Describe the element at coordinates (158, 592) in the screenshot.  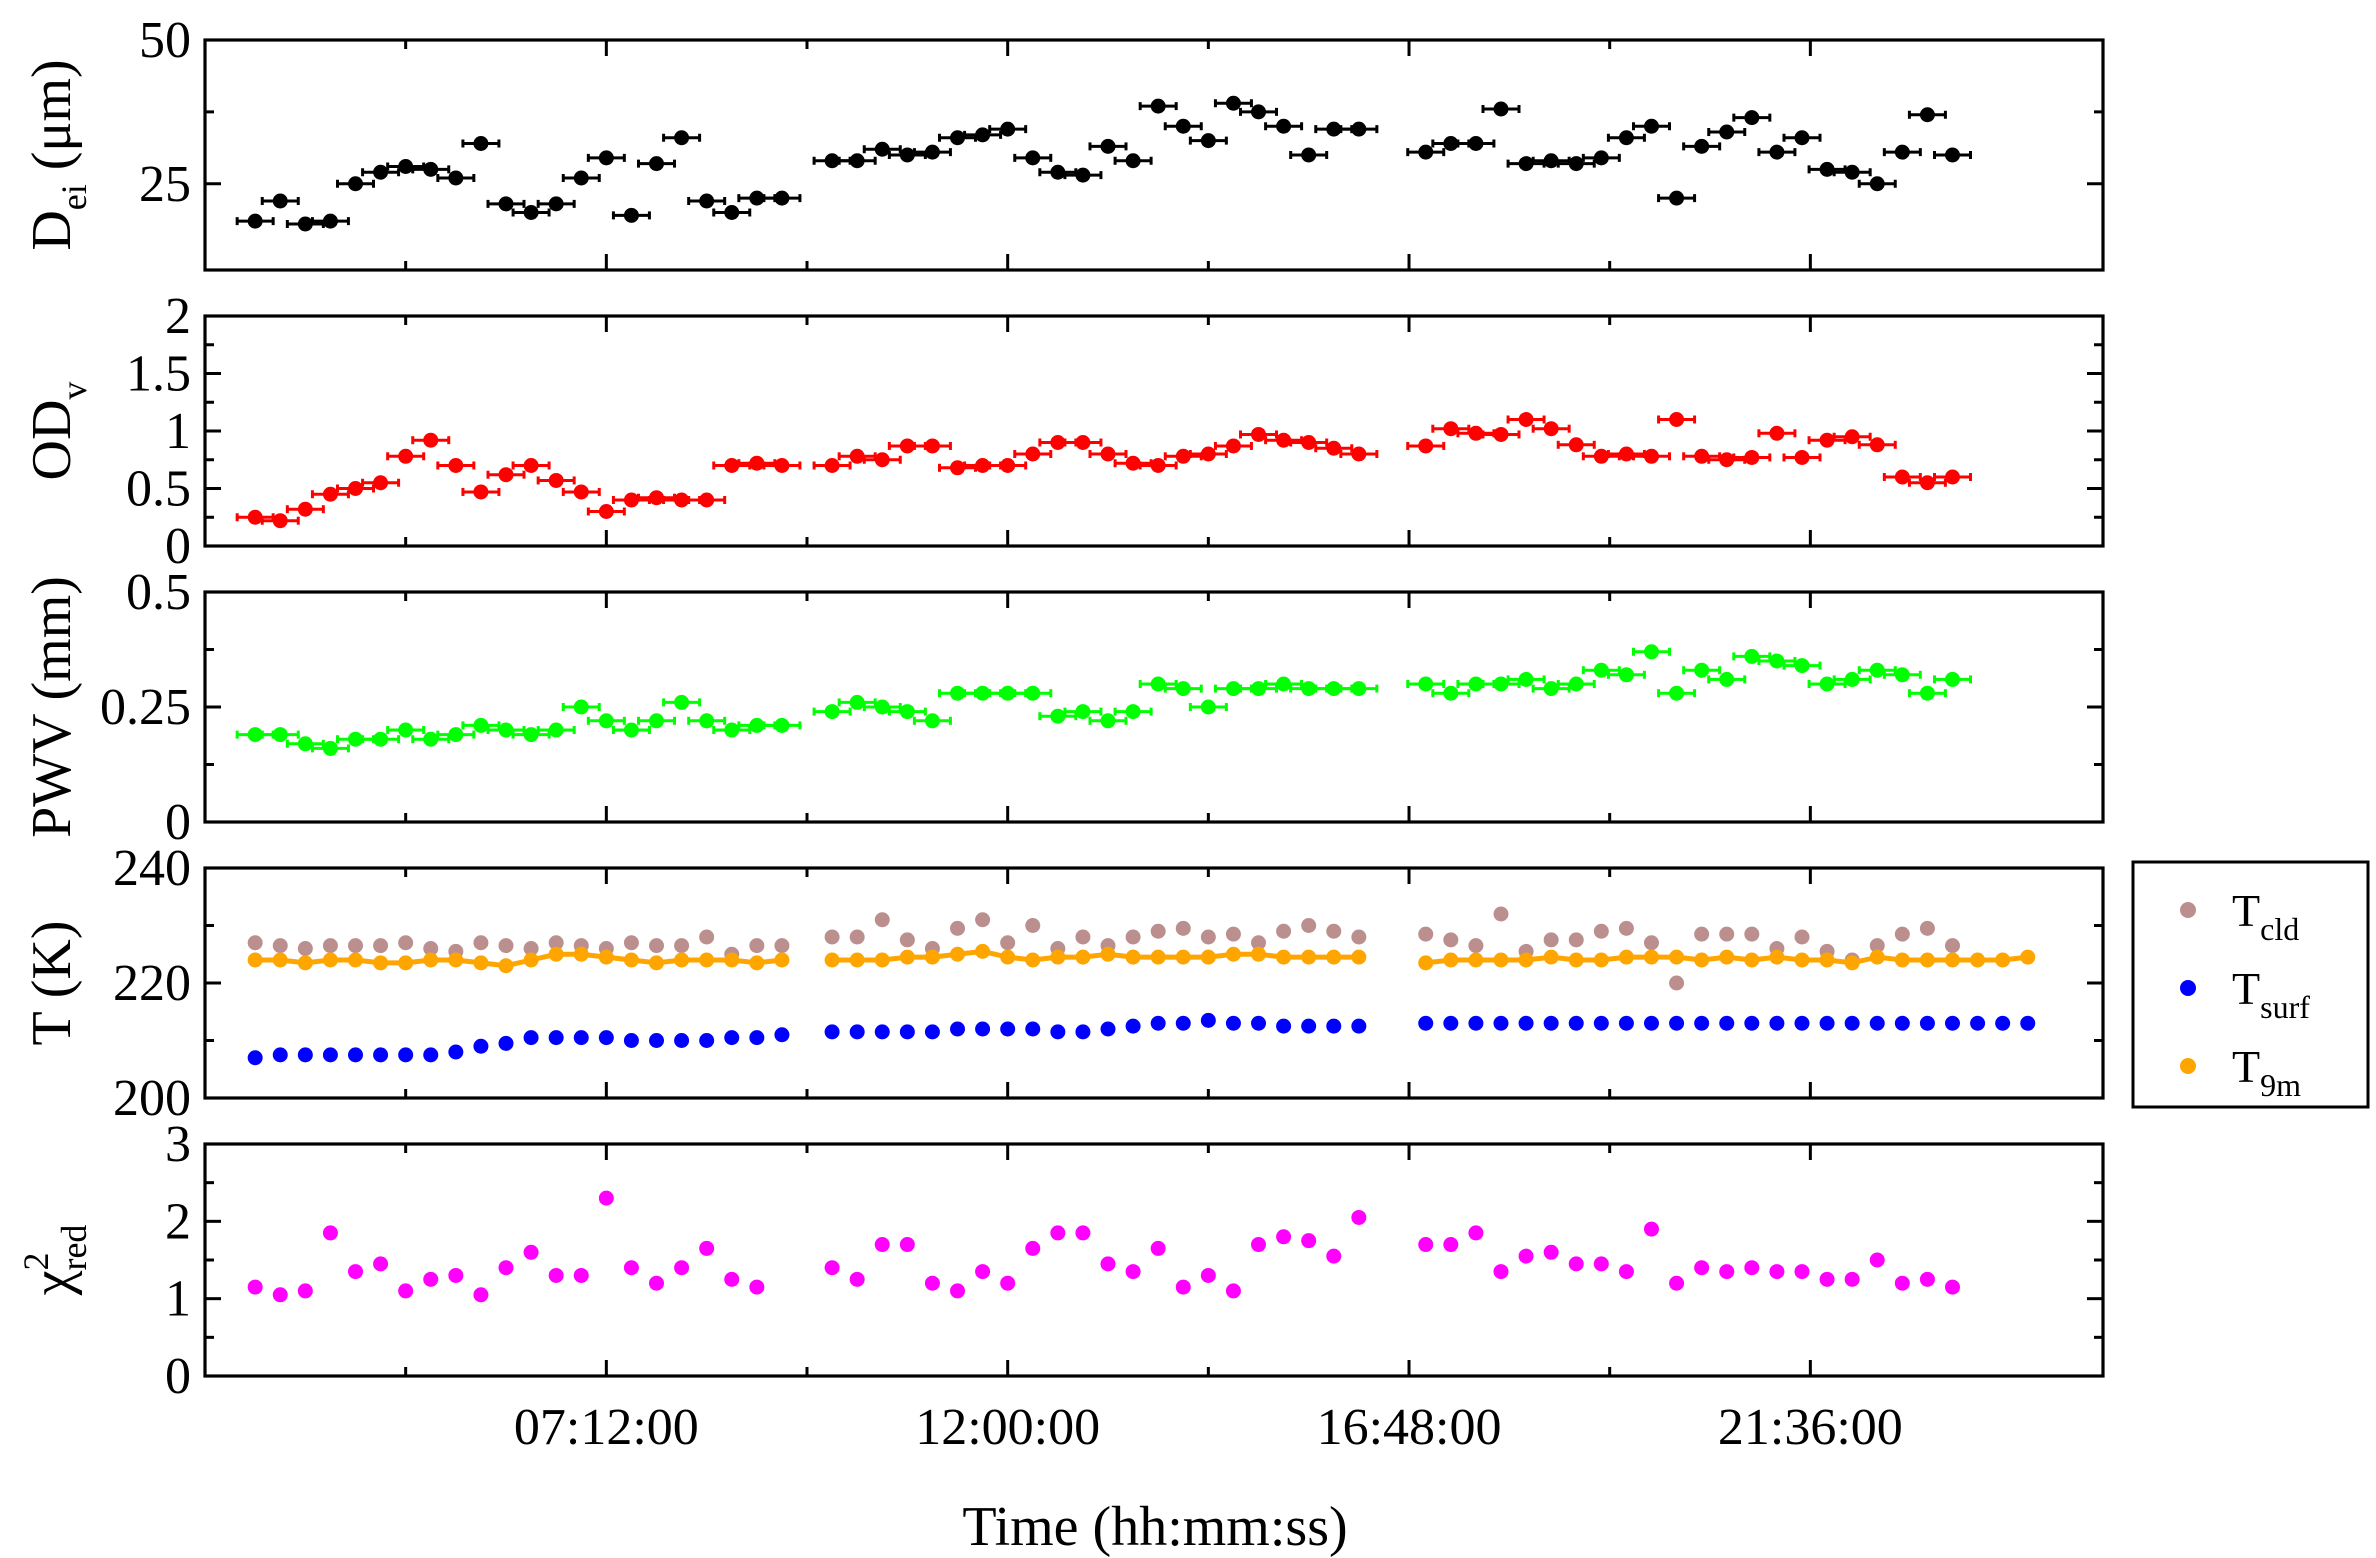
I see `y-tick-label: 0.5` at that location.